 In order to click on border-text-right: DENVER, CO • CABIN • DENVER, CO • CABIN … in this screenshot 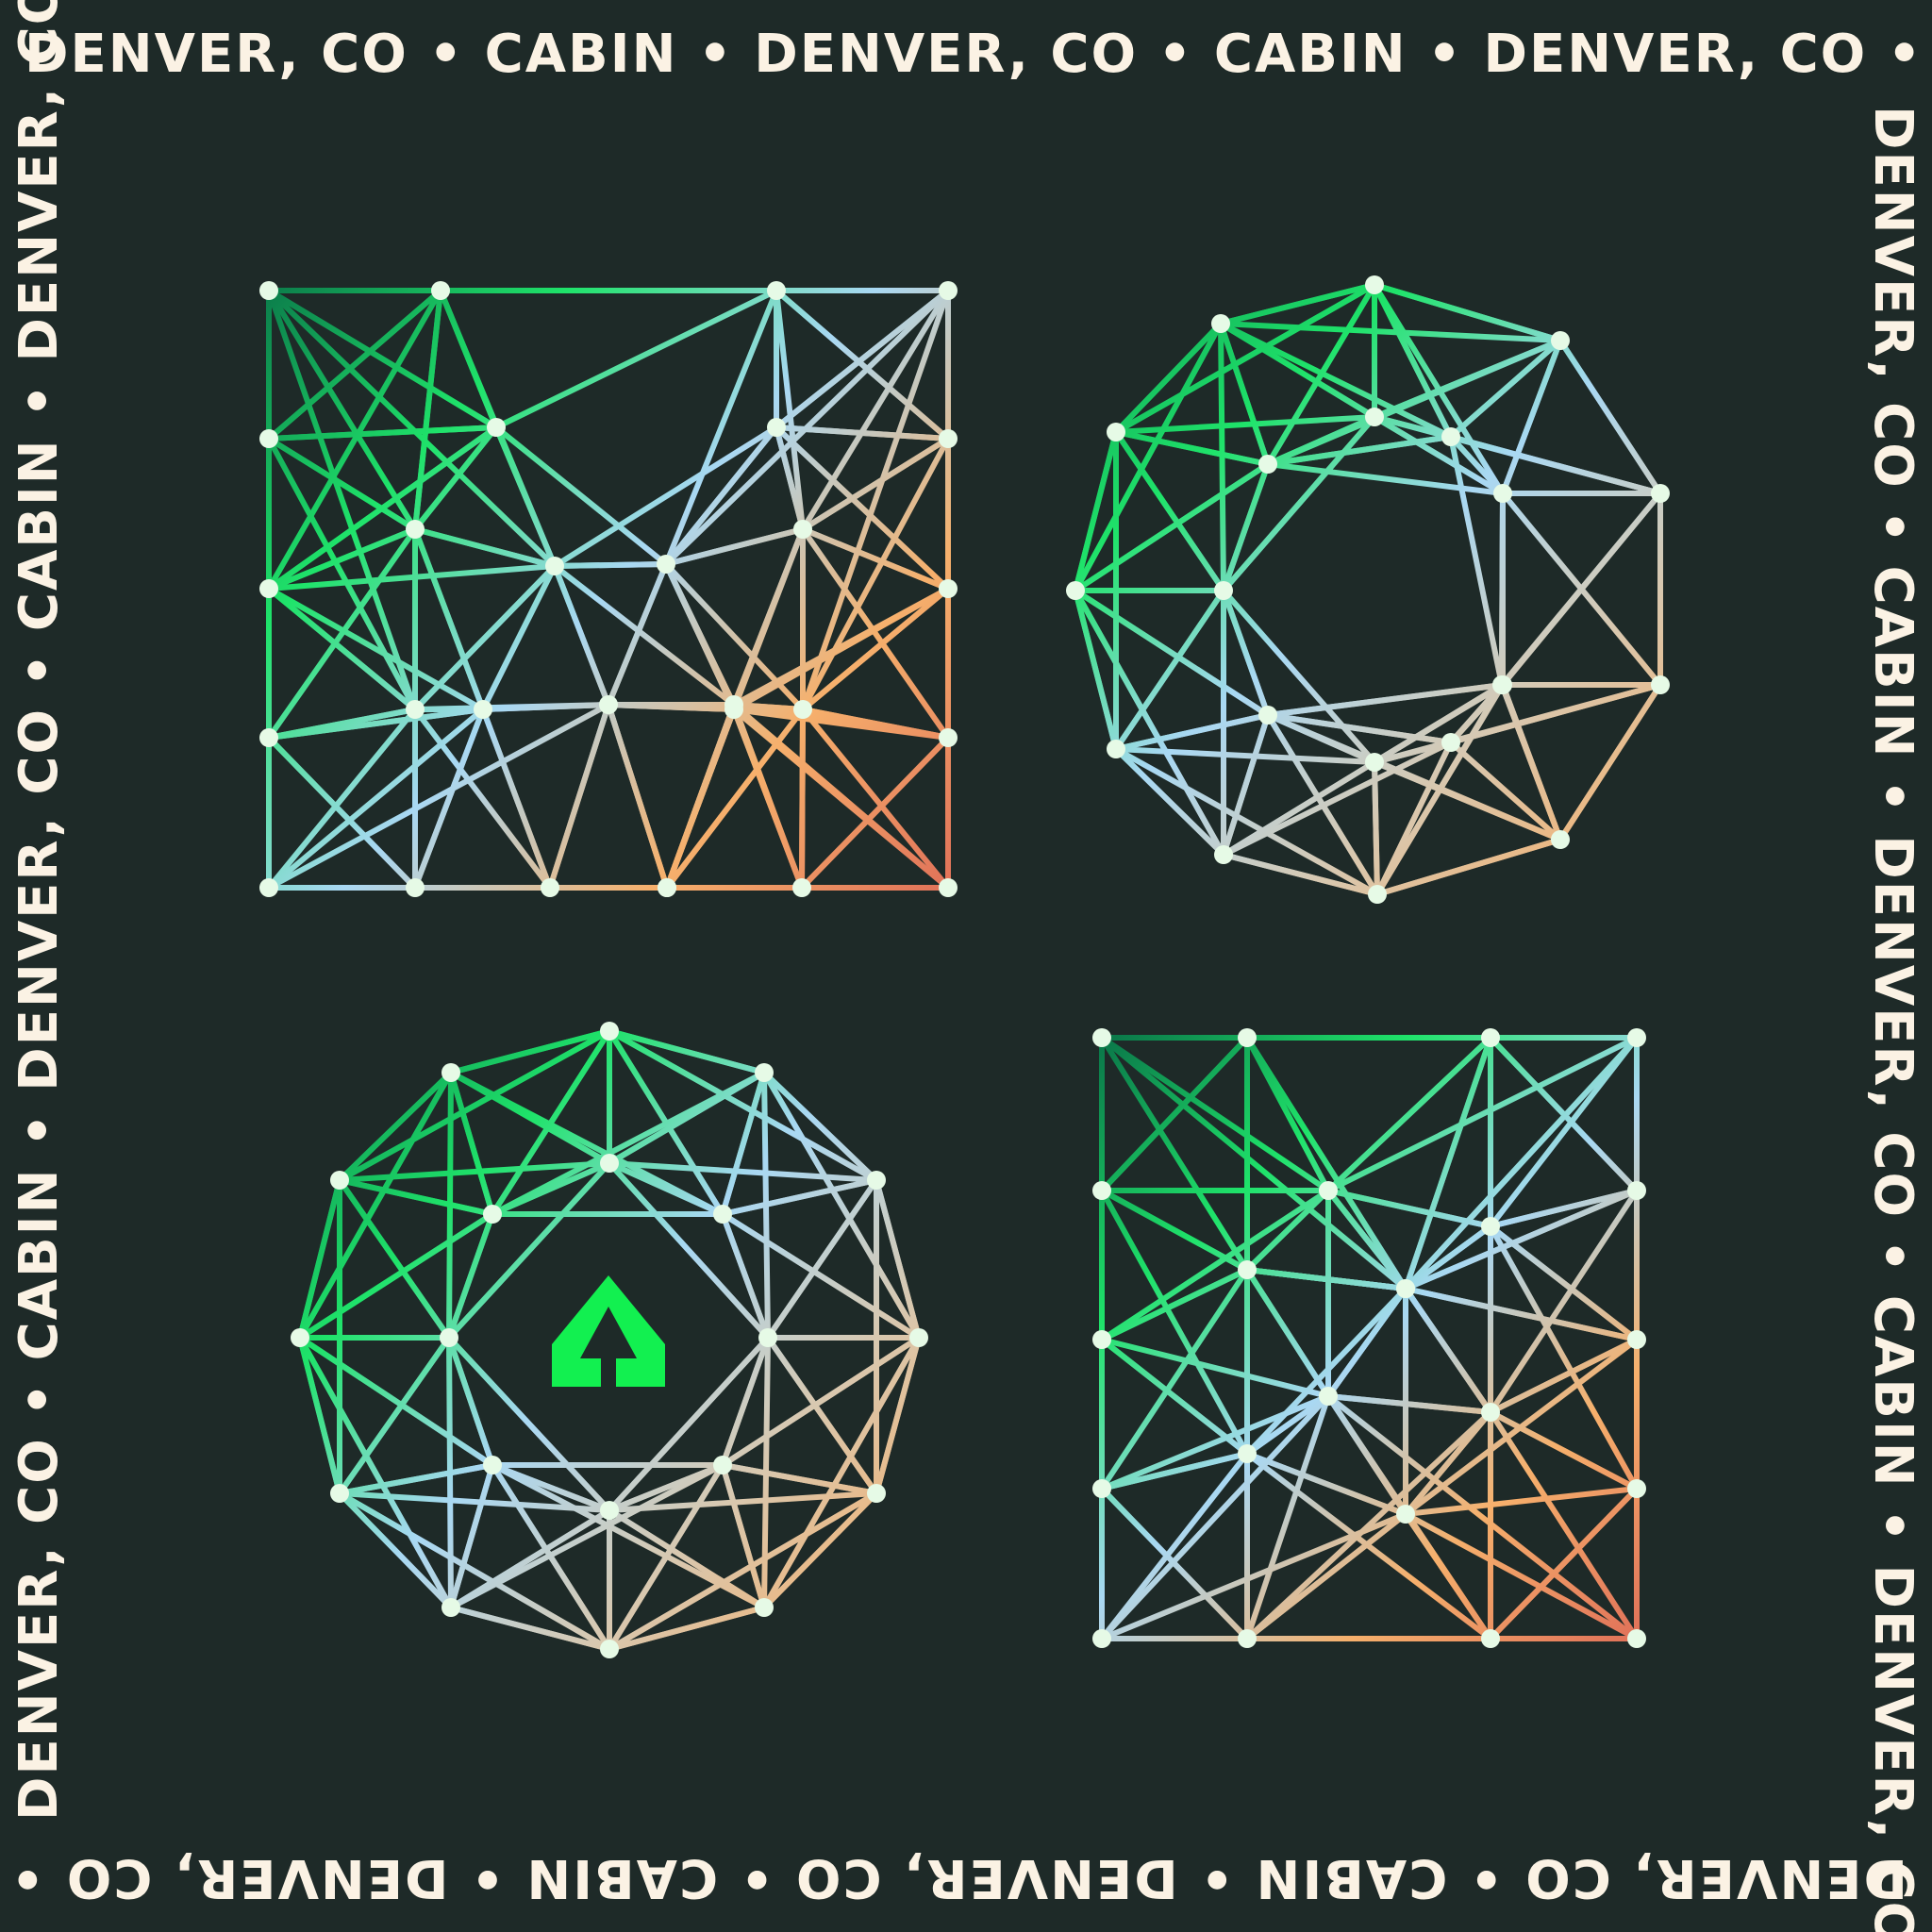, I will do `click(1893, 1019)`.